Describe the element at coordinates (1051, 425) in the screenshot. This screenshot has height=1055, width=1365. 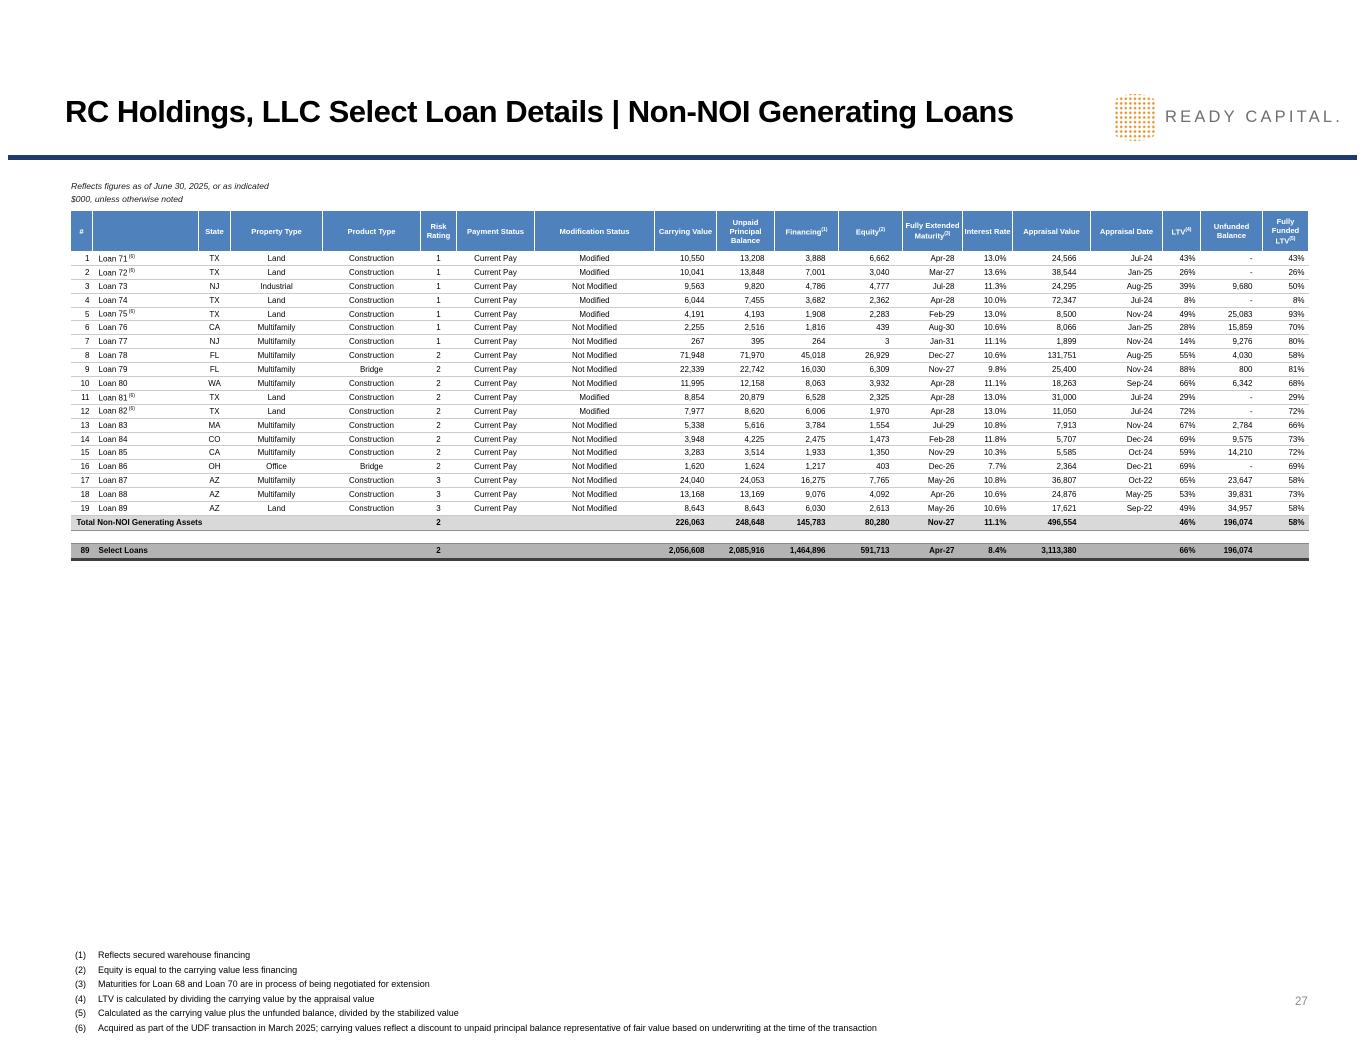
I see `cell-appraisal_value: 7,913` at that location.